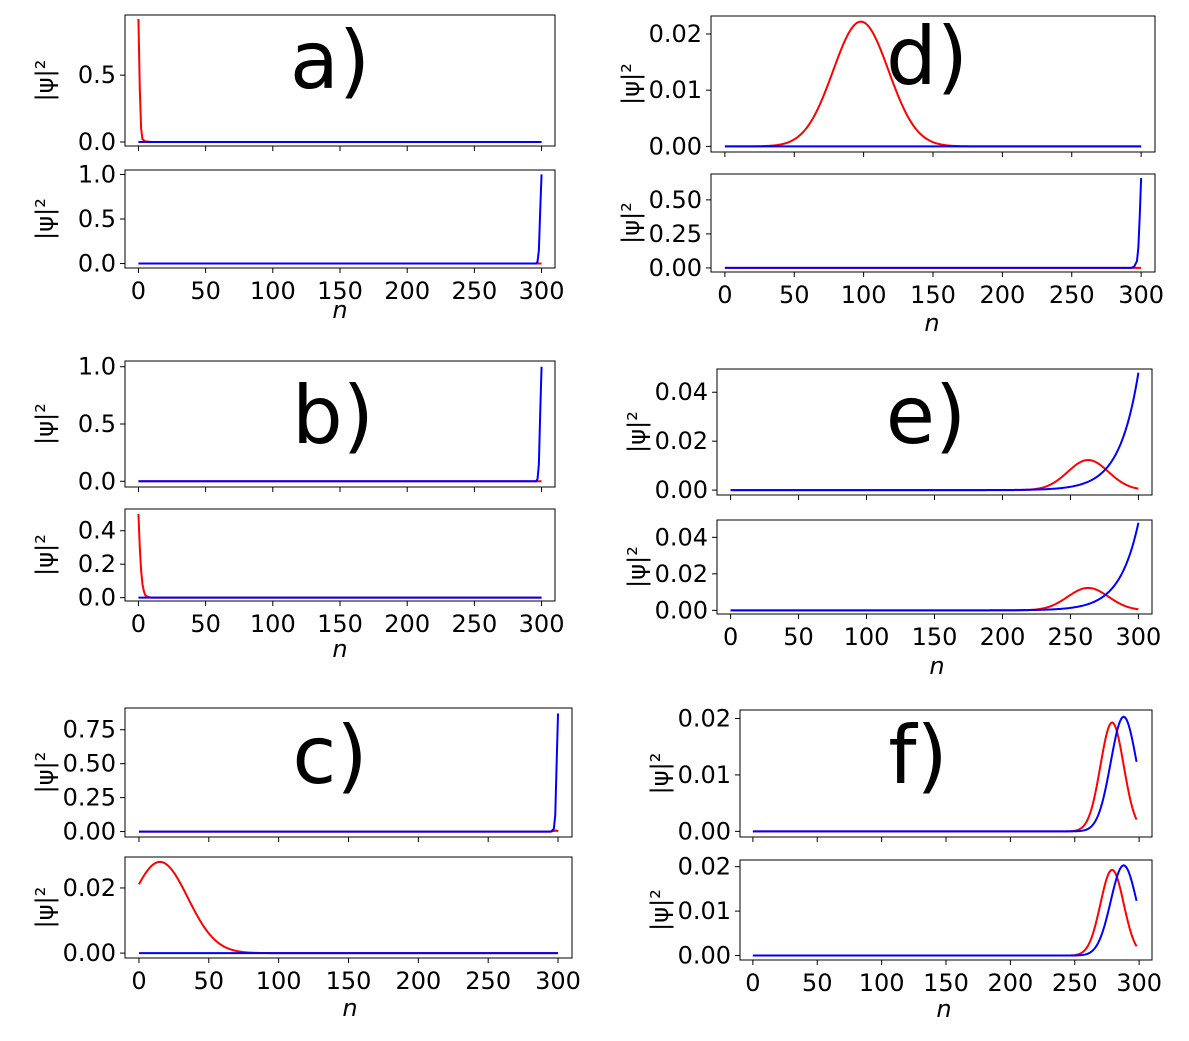 This screenshot has height=1041, width=1189. I want to click on y-tick-label: 0.2, so click(97, 564).